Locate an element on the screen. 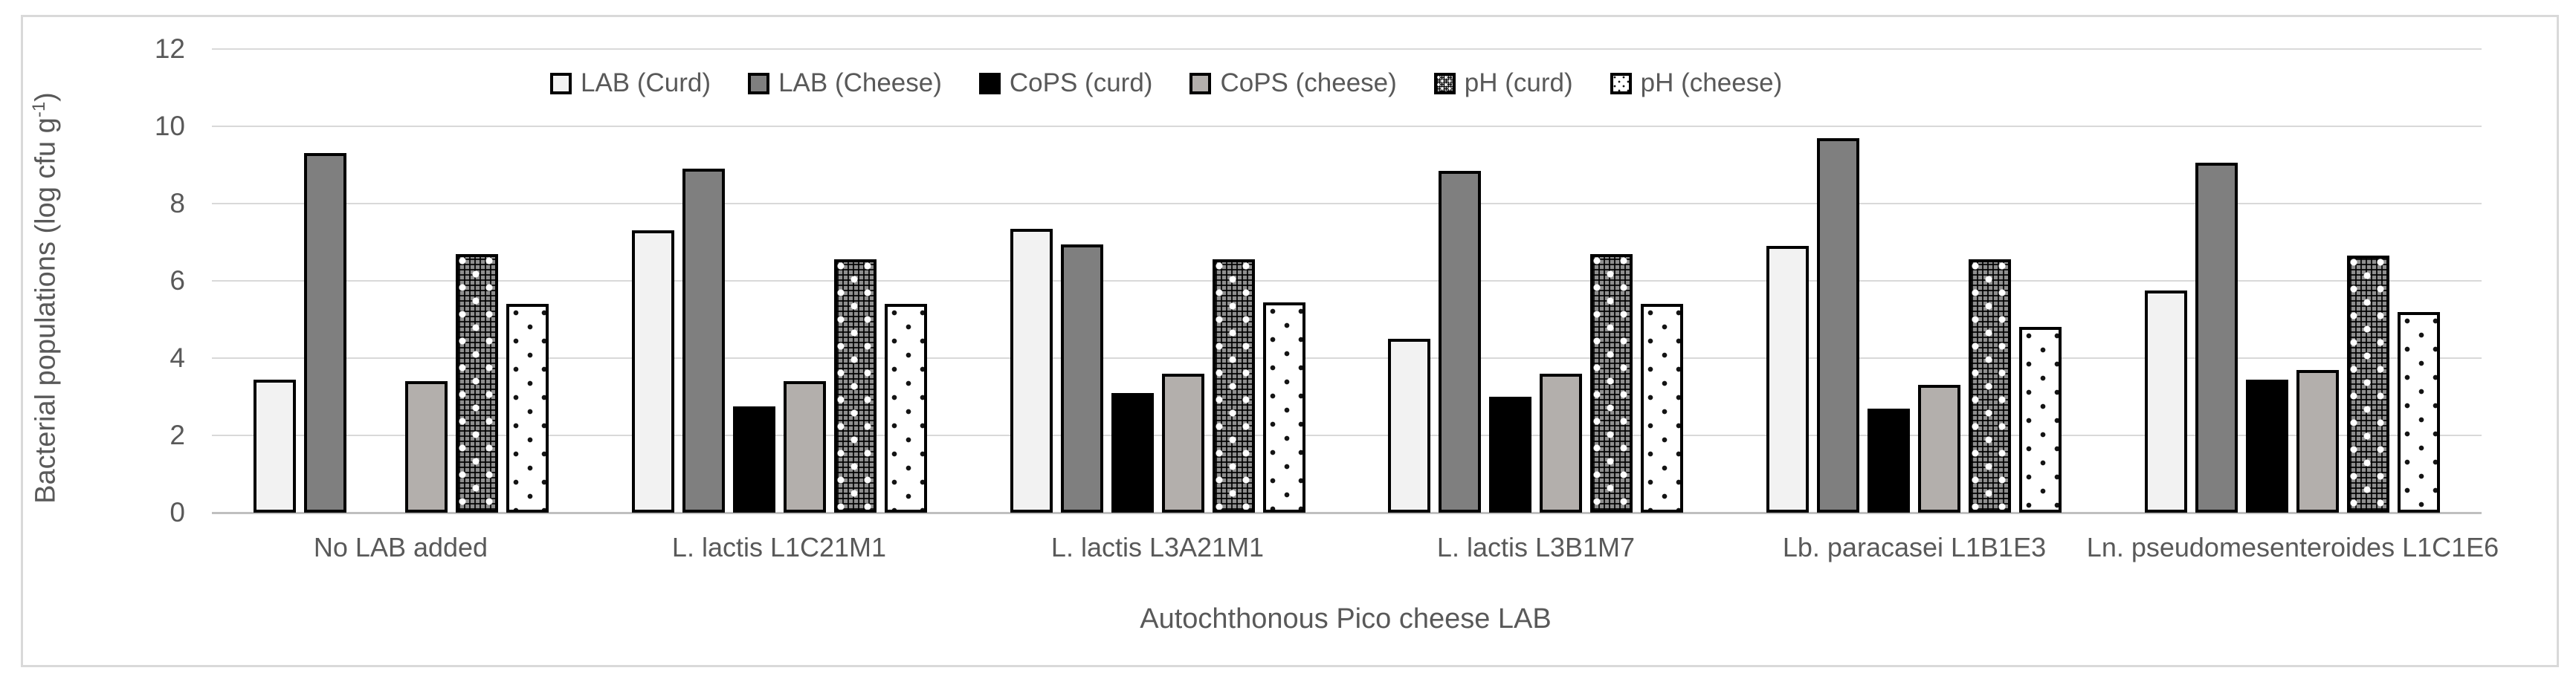 Image resolution: width=2576 pixels, height=688 pixels. category-label-3: L. lactis L3A21M1 is located at coordinates (1157, 547).